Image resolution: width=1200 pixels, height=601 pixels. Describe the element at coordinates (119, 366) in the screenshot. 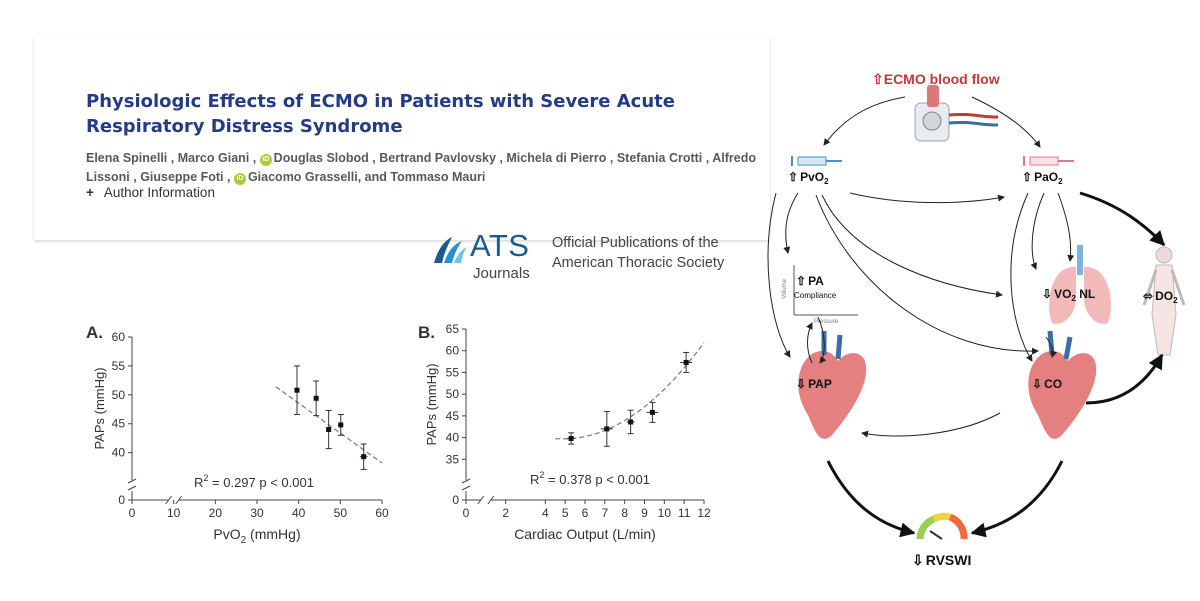

I see `y-tick-label: 55` at that location.